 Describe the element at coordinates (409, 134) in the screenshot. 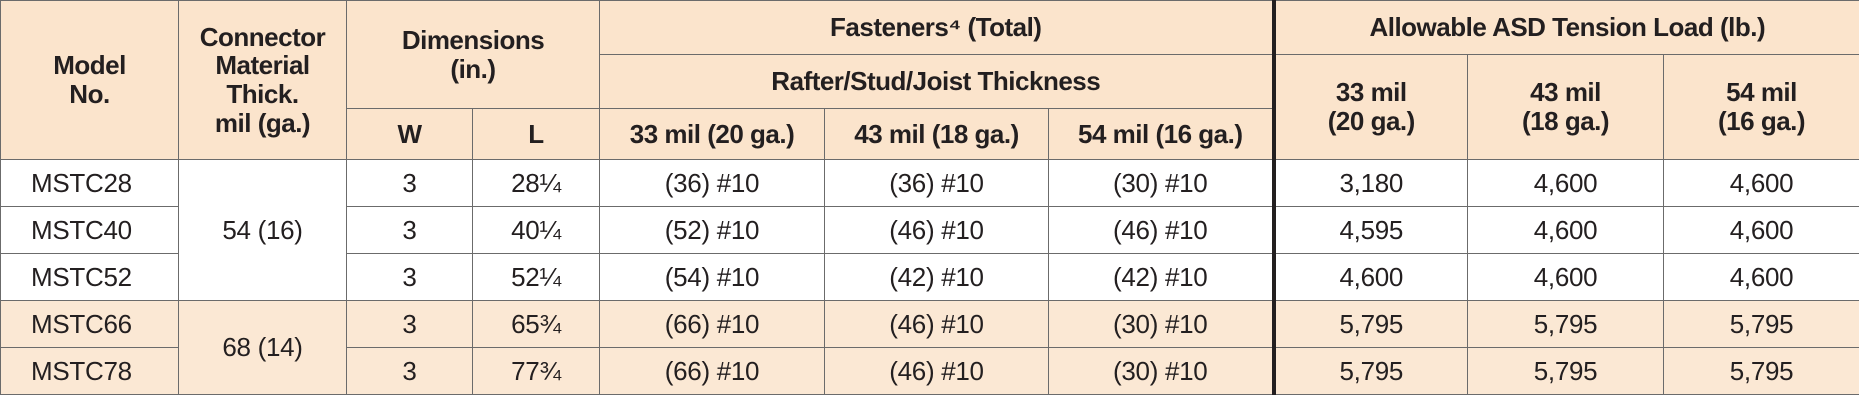

I see `header-cell: W` at that location.